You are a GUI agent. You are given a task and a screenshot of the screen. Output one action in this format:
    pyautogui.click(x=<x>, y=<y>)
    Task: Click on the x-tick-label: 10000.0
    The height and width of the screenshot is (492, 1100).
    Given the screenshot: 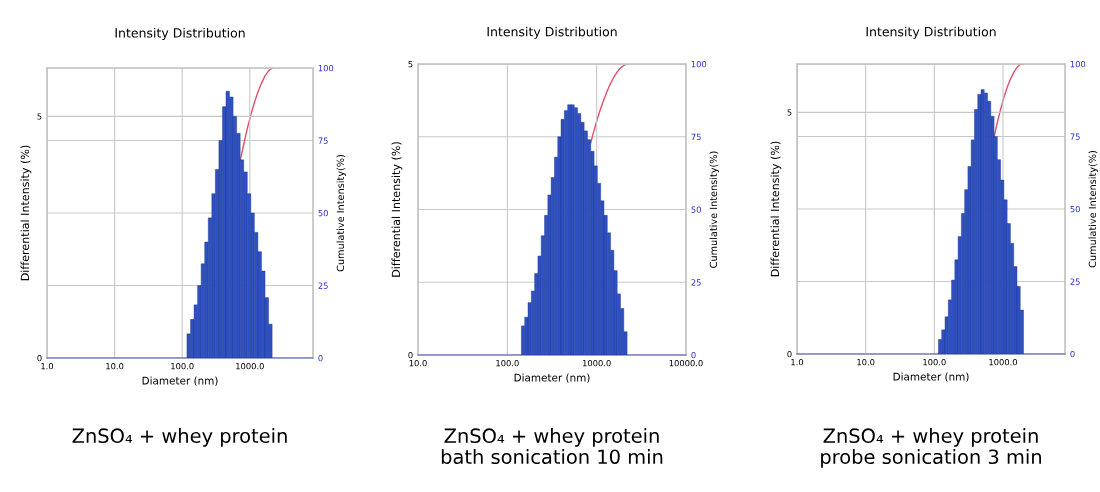 What is the action you would take?
    pyautogui.click(x=686, y=363)
    